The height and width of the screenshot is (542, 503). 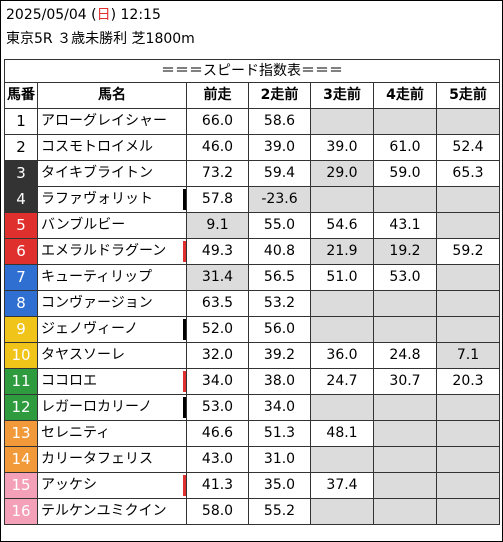 I want to click on last-race-index: 57.8, so click(x=217, y=199).